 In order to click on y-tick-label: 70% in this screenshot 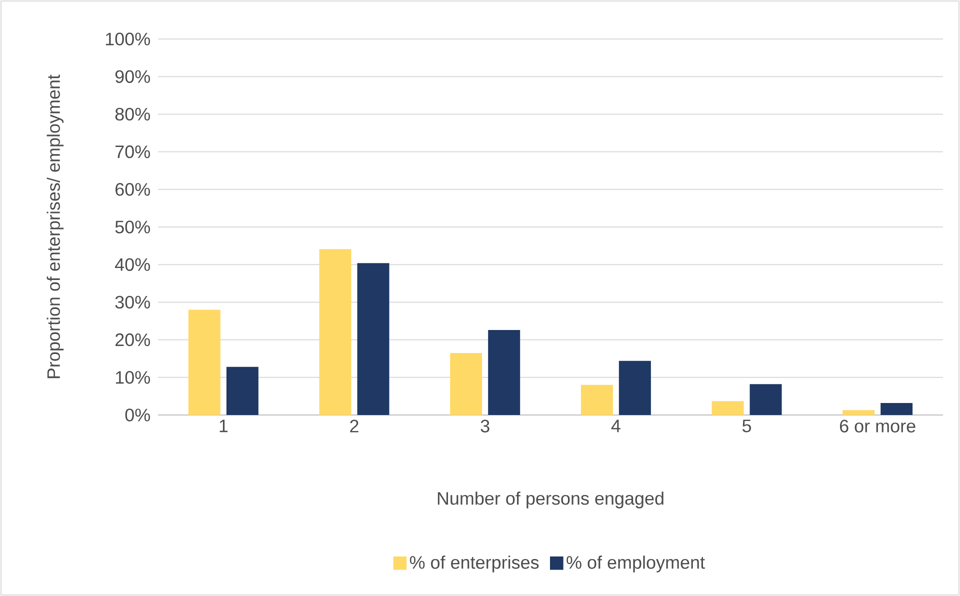, I will do `click(133, 151)`.